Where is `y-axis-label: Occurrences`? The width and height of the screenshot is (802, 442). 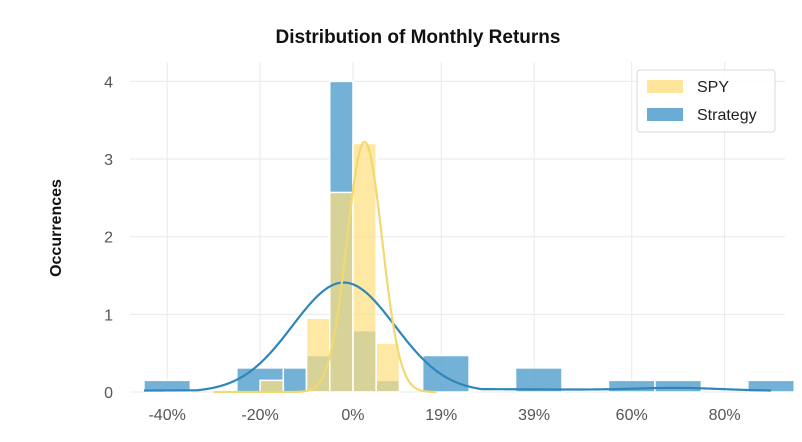
y-axis-label: Occurrences is located at coordinates (56, 228).